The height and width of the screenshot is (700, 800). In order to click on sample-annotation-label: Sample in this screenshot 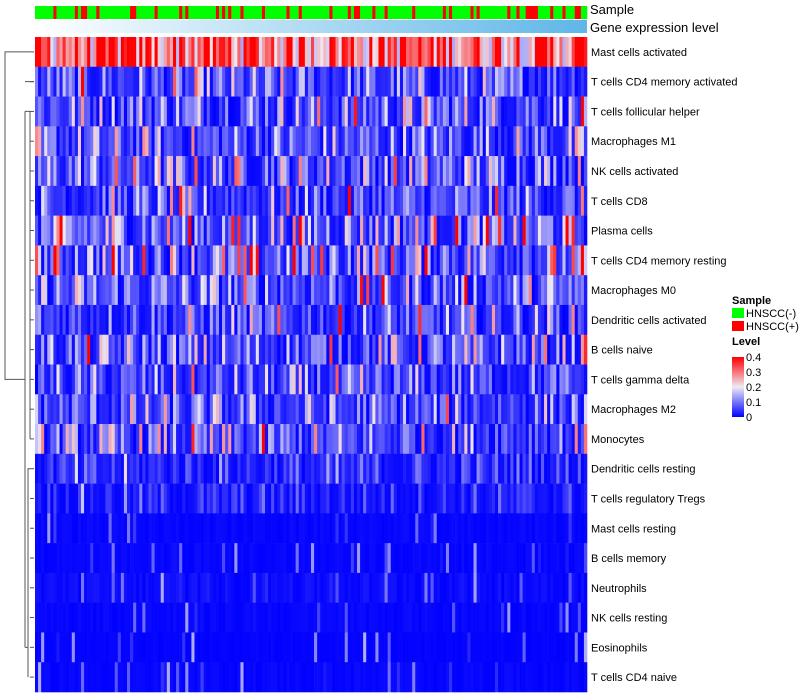, I will do `click(612, 9)`.